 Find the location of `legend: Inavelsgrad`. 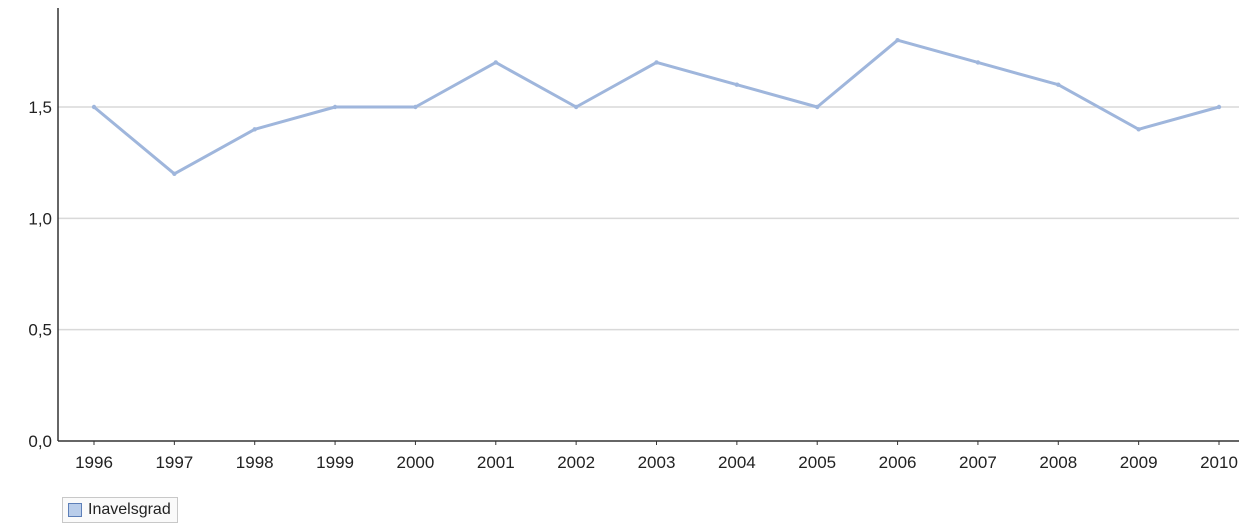

legend: Inavelsgrad is located at coordinates (120, 510).